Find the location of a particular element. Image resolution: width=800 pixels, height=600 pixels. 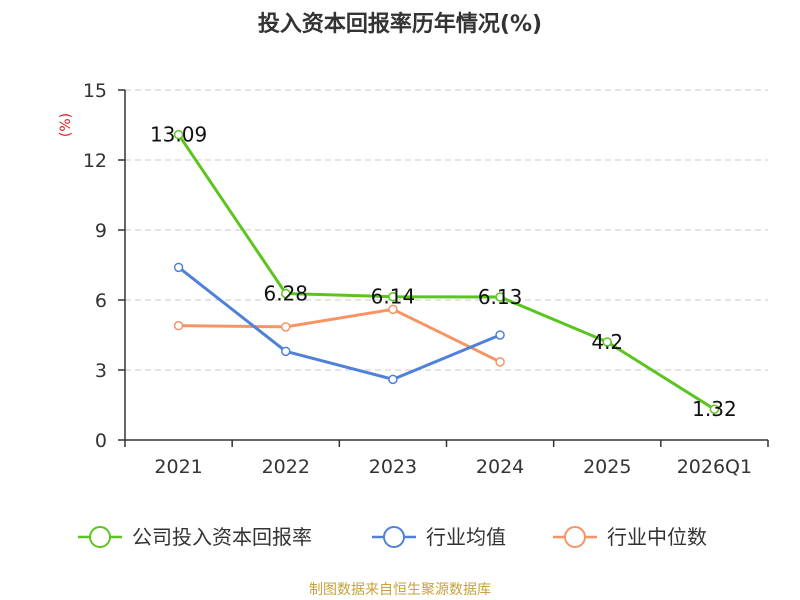

legend-label: 行业均值 is located at coordinates (466, 537).